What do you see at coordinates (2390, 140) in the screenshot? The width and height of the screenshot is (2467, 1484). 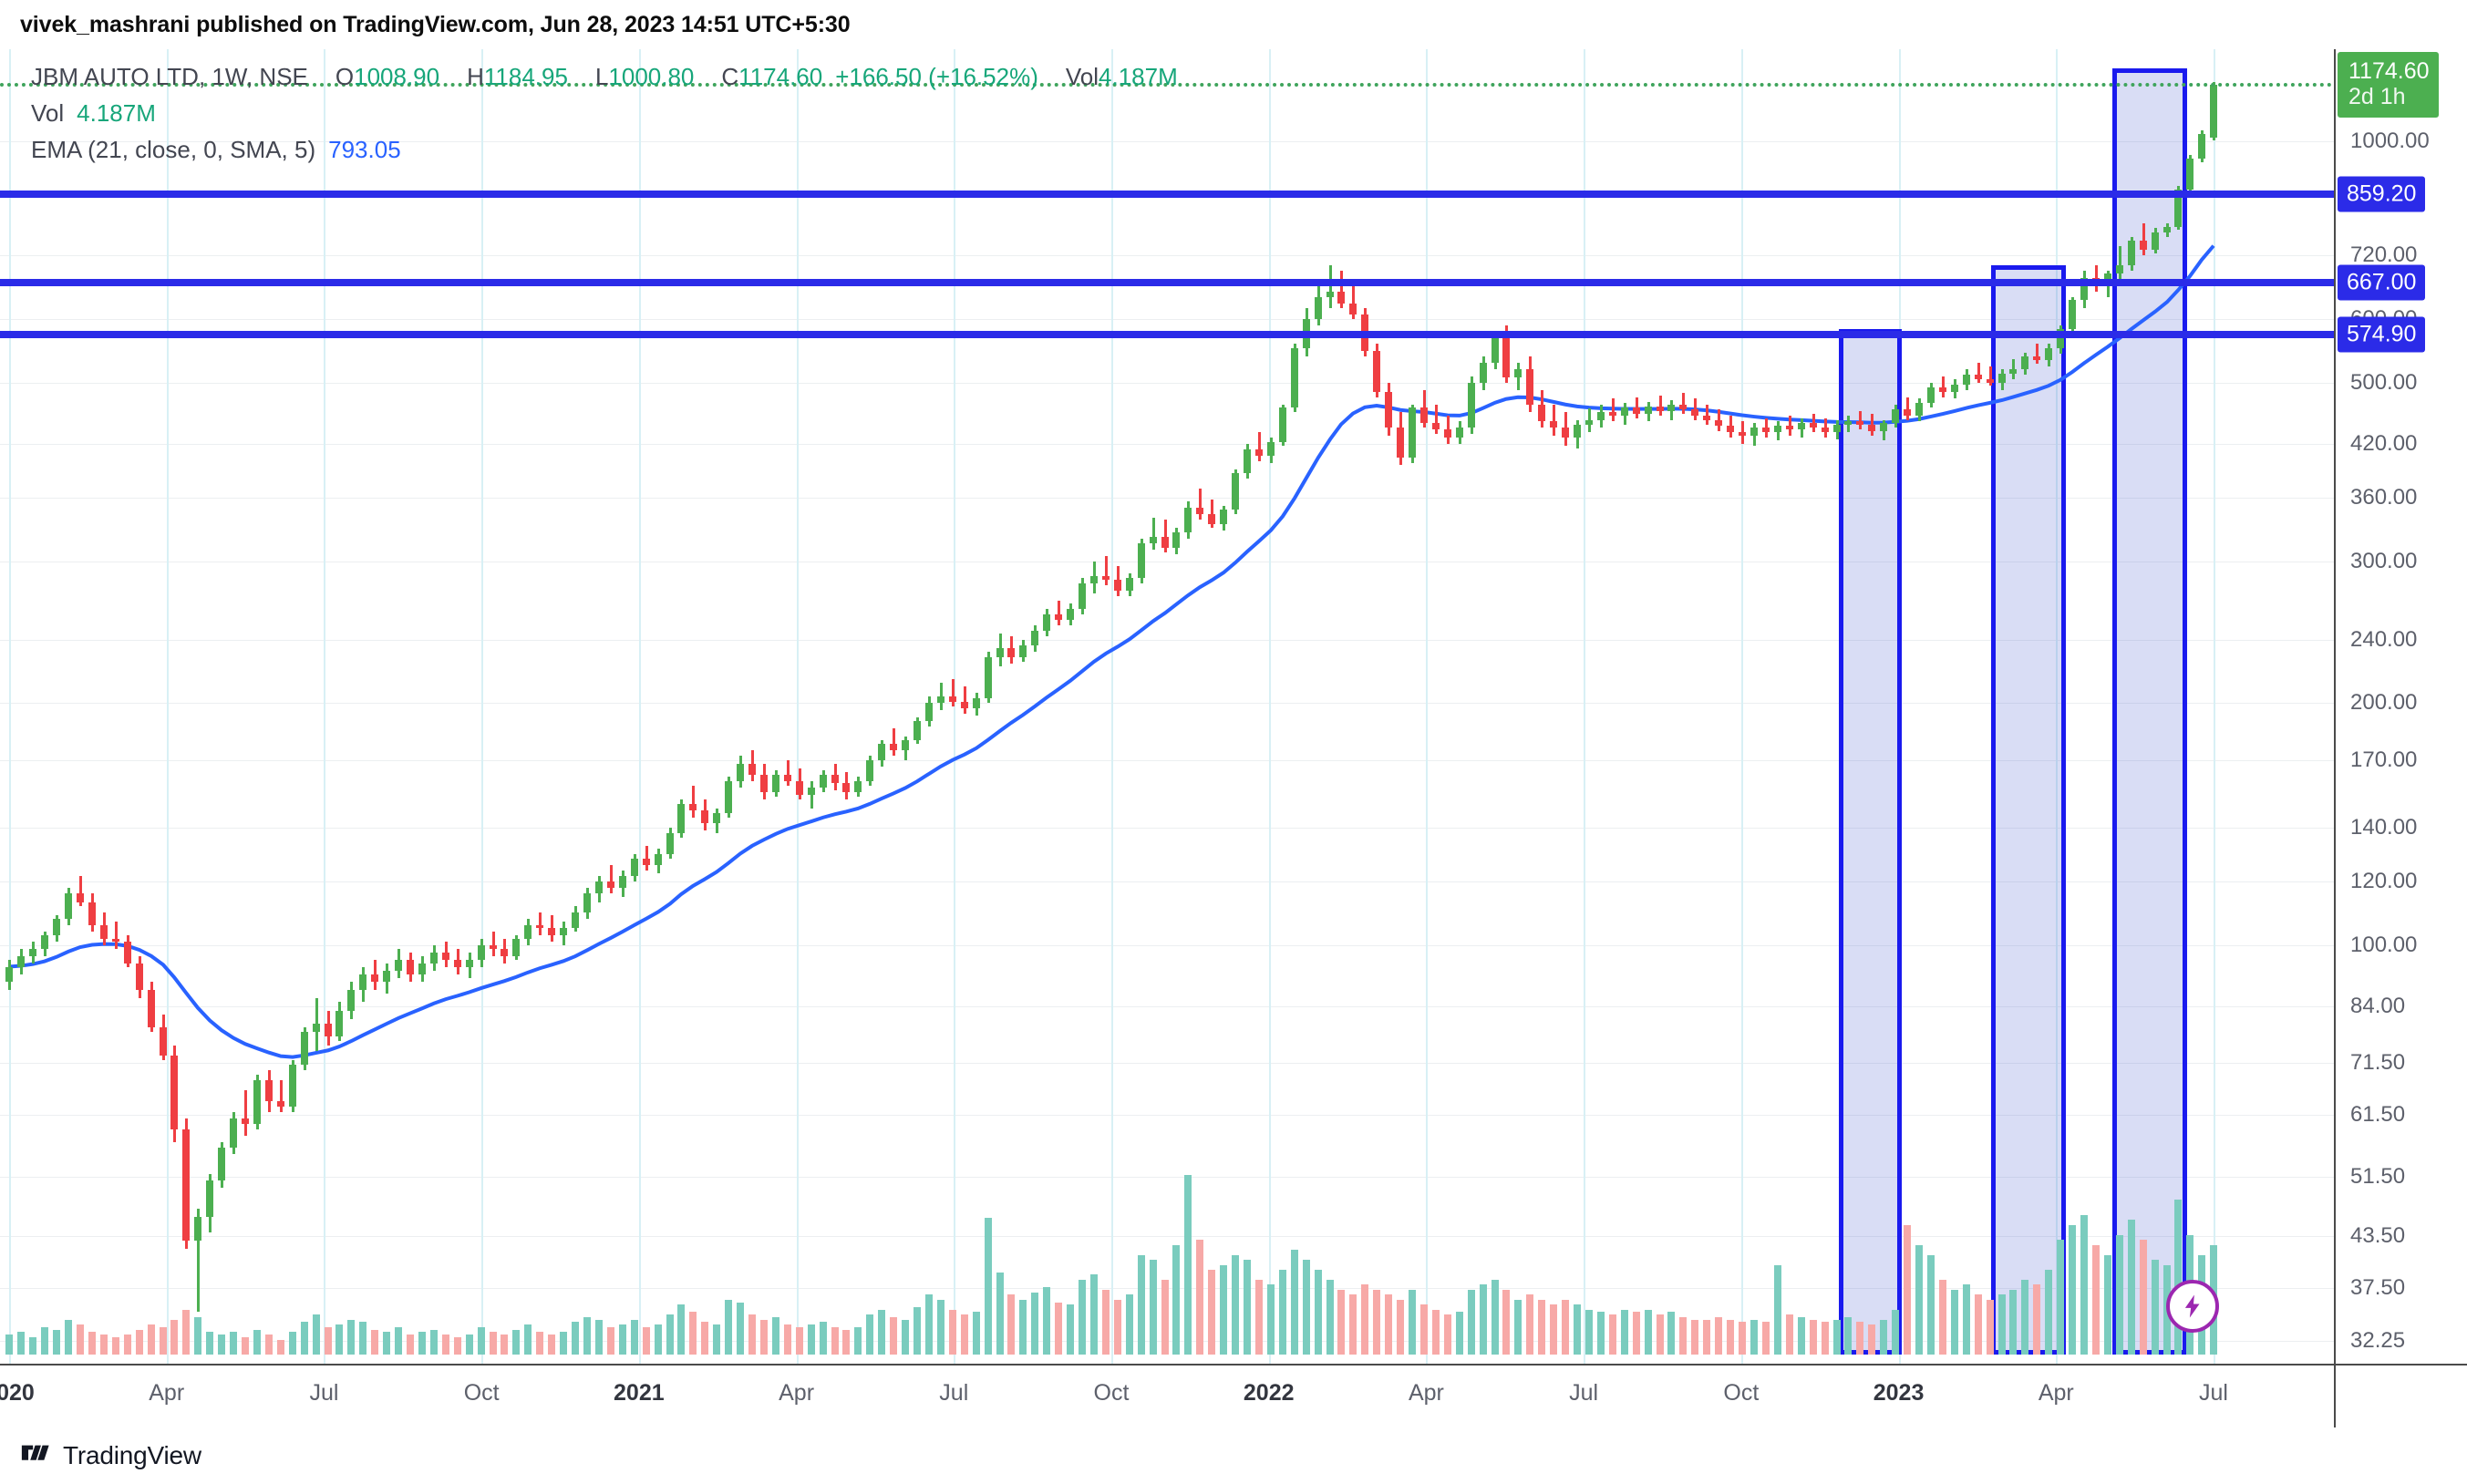 I see `price-axis-tick: 1000.00` at bounding box center [2390, 140].